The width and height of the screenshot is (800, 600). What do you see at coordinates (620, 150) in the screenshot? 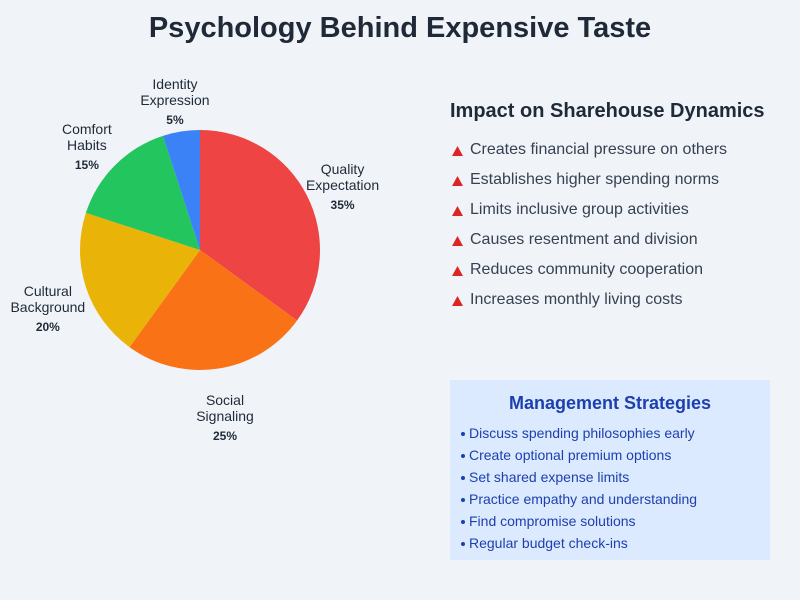
I see `impact-item: Creates financial pressure on others` at bounding box center [620, 150].